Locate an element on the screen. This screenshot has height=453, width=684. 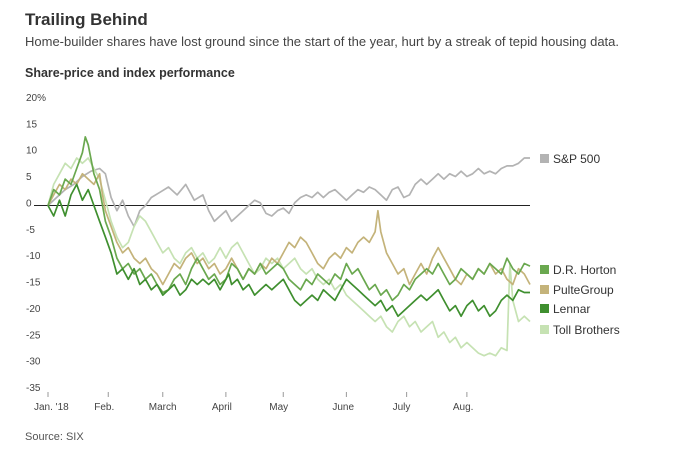
y-tick-label: -15 is located at coordinates (33, 283).